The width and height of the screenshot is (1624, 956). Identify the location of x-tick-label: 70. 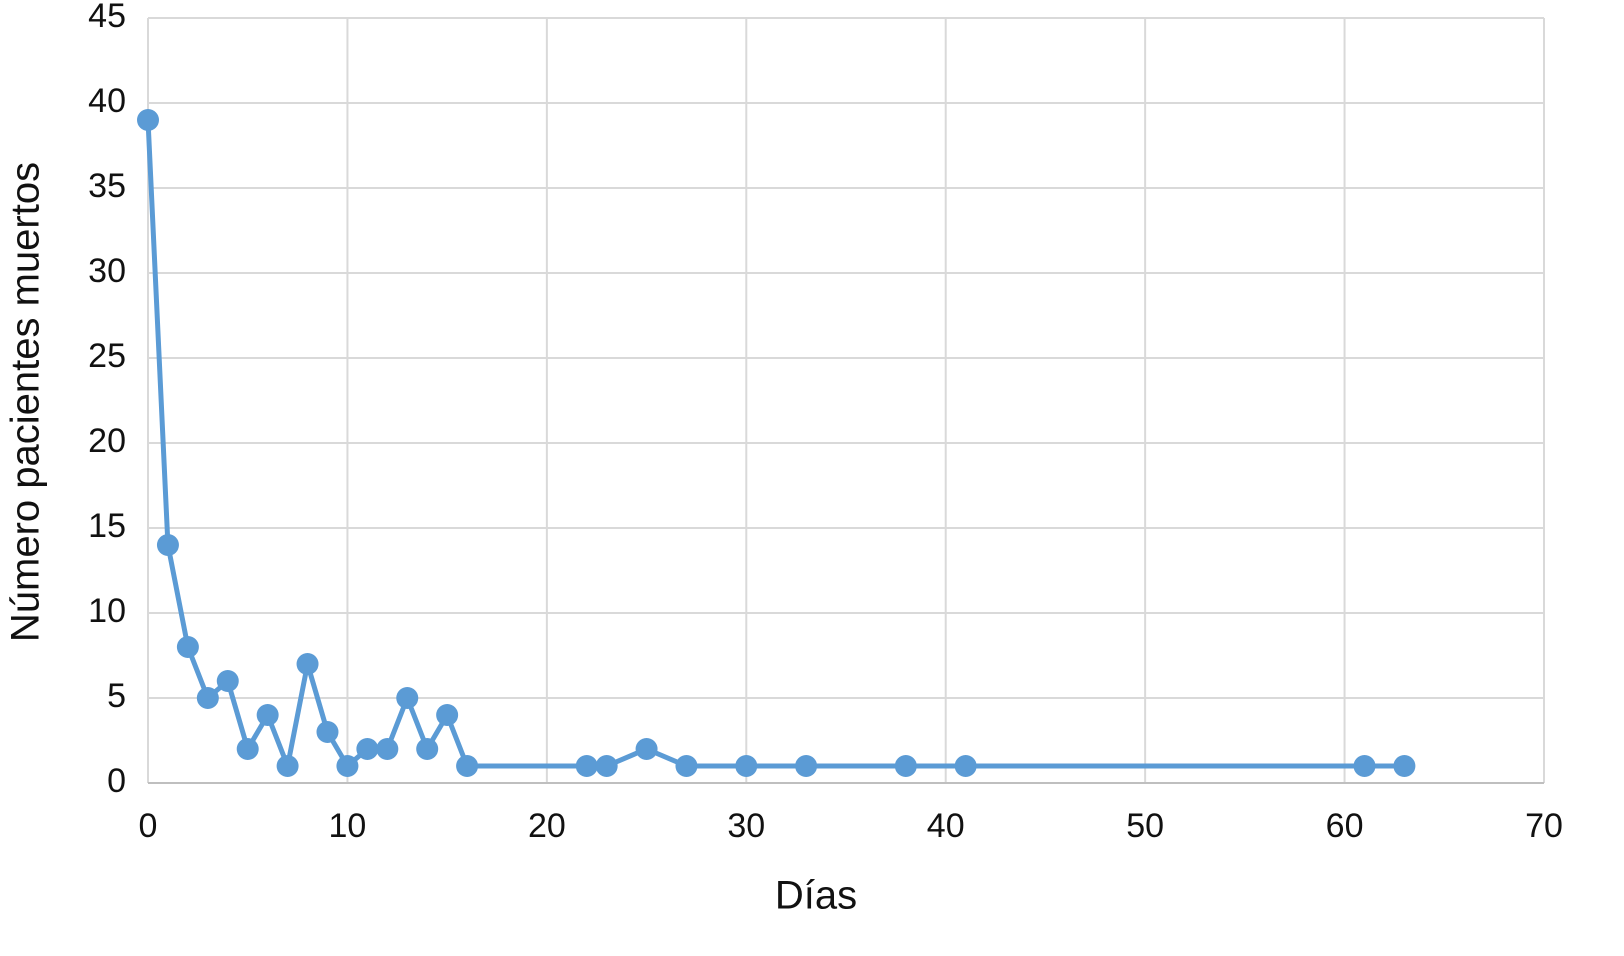
(1544, 826).